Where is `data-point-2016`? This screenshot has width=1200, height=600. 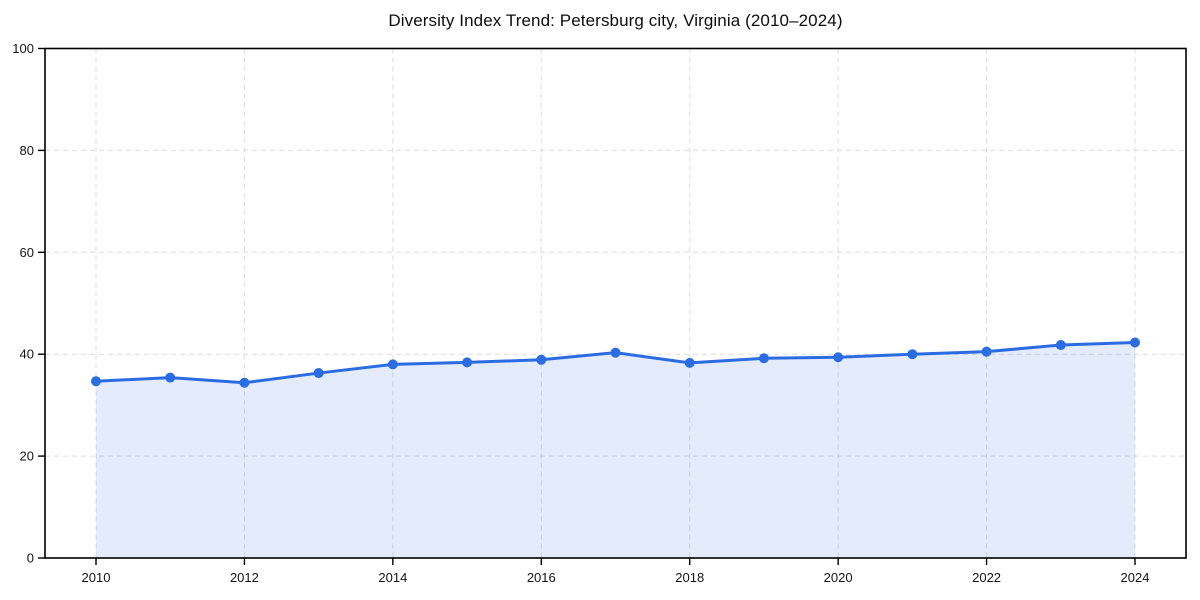
data-point-2016 is located at coordinates (541, 359).